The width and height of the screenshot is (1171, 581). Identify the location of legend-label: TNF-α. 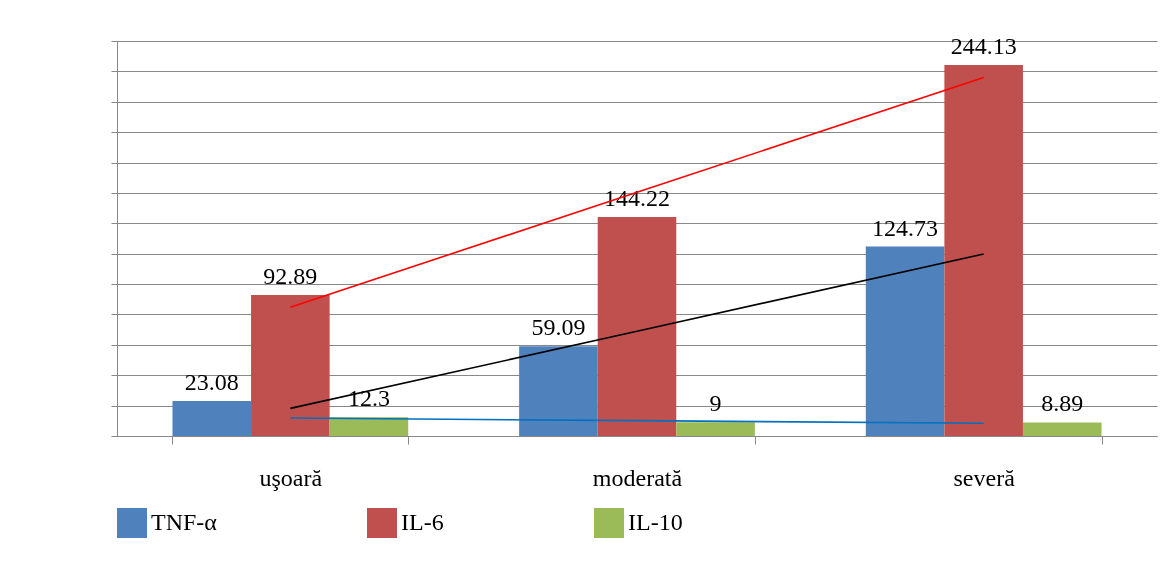
(184, 522).